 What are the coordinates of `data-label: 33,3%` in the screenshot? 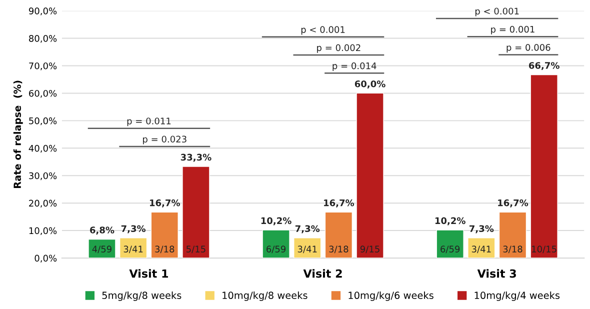 It's located at (196, 158).